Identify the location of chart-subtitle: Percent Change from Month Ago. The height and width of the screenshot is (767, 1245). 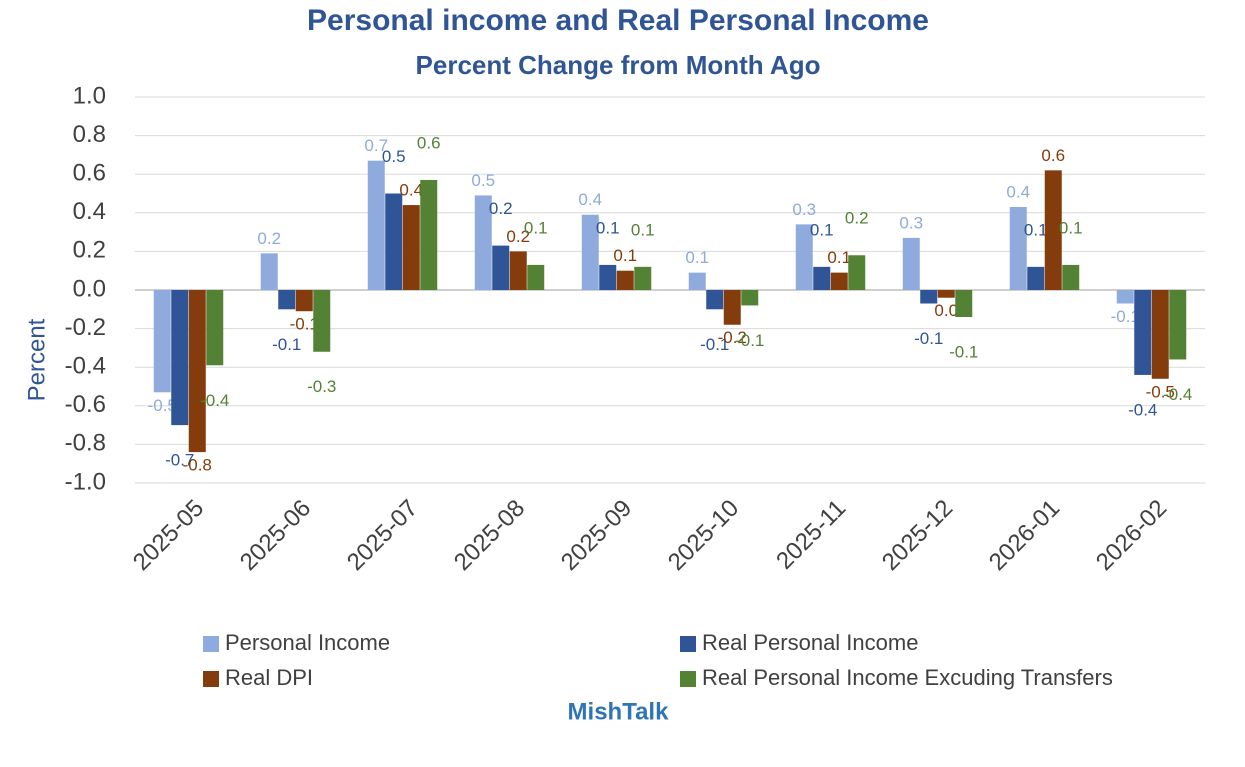
(618, 65).